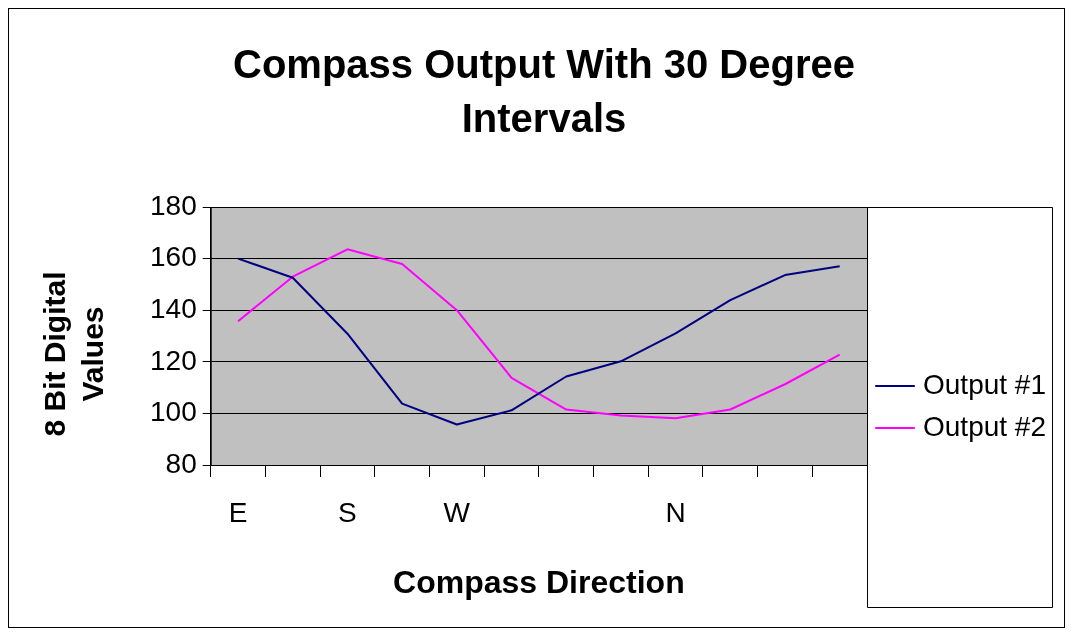  What do you see at coordinates (238, 512) in the screenshot?
I see `x-tick-label: E` at bounding box center [238, 512].